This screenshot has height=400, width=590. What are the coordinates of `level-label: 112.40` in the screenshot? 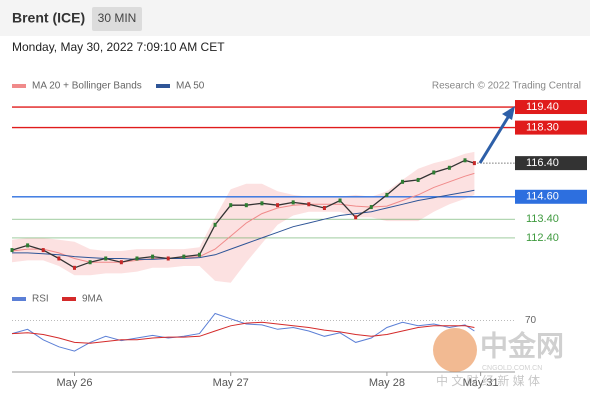 It's located at (542, 238).